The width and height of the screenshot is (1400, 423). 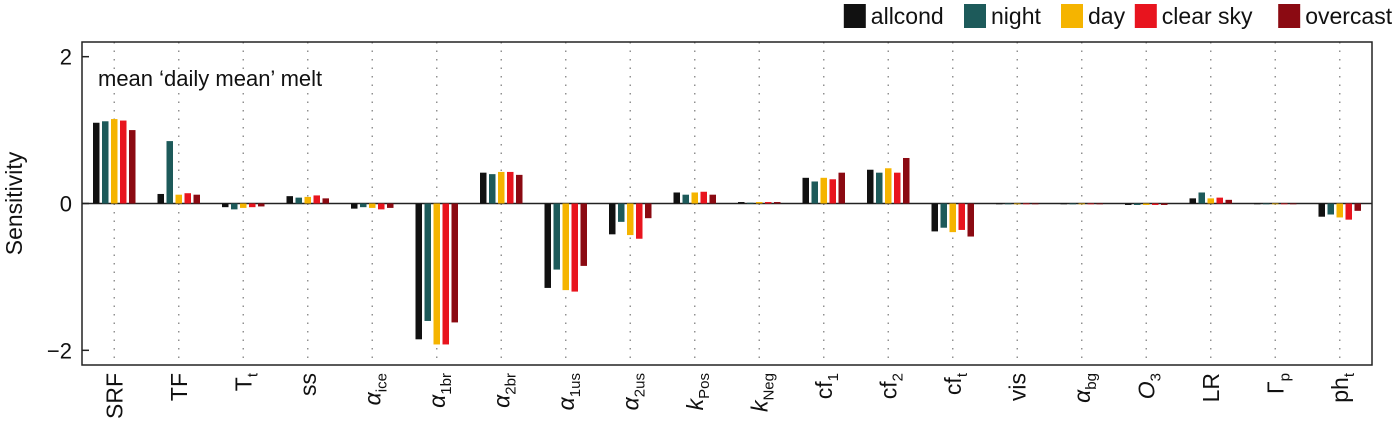 What do you see at coordinates (759, 405) in the screenshot?
I see `x-tick-label-base: k` at bounding box center [759, 405].